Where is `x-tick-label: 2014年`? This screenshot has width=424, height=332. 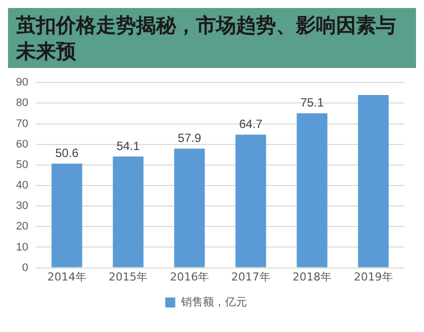
x-tick-label: 2014年 is located at coordinates (66, 277).